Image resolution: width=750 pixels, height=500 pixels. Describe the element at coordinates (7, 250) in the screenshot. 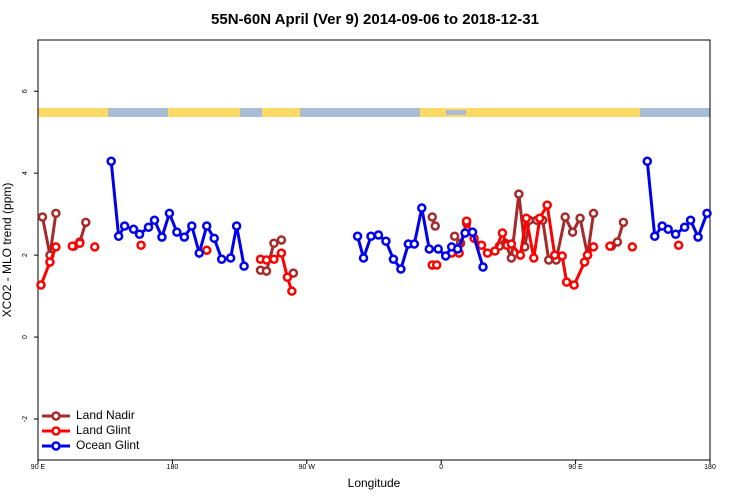

I see `y-axis-label: XCO2 - MLO trend (ppm)` at that location.